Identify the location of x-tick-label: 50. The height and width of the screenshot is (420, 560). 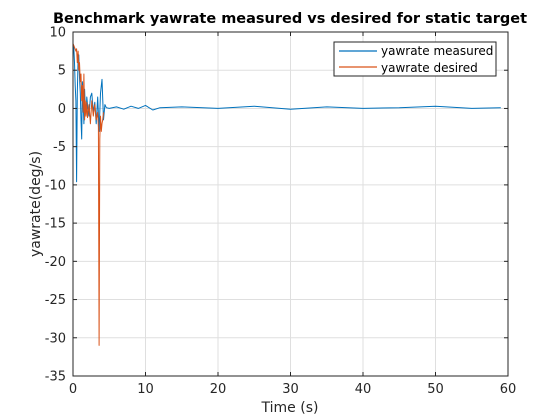
(435, 389).